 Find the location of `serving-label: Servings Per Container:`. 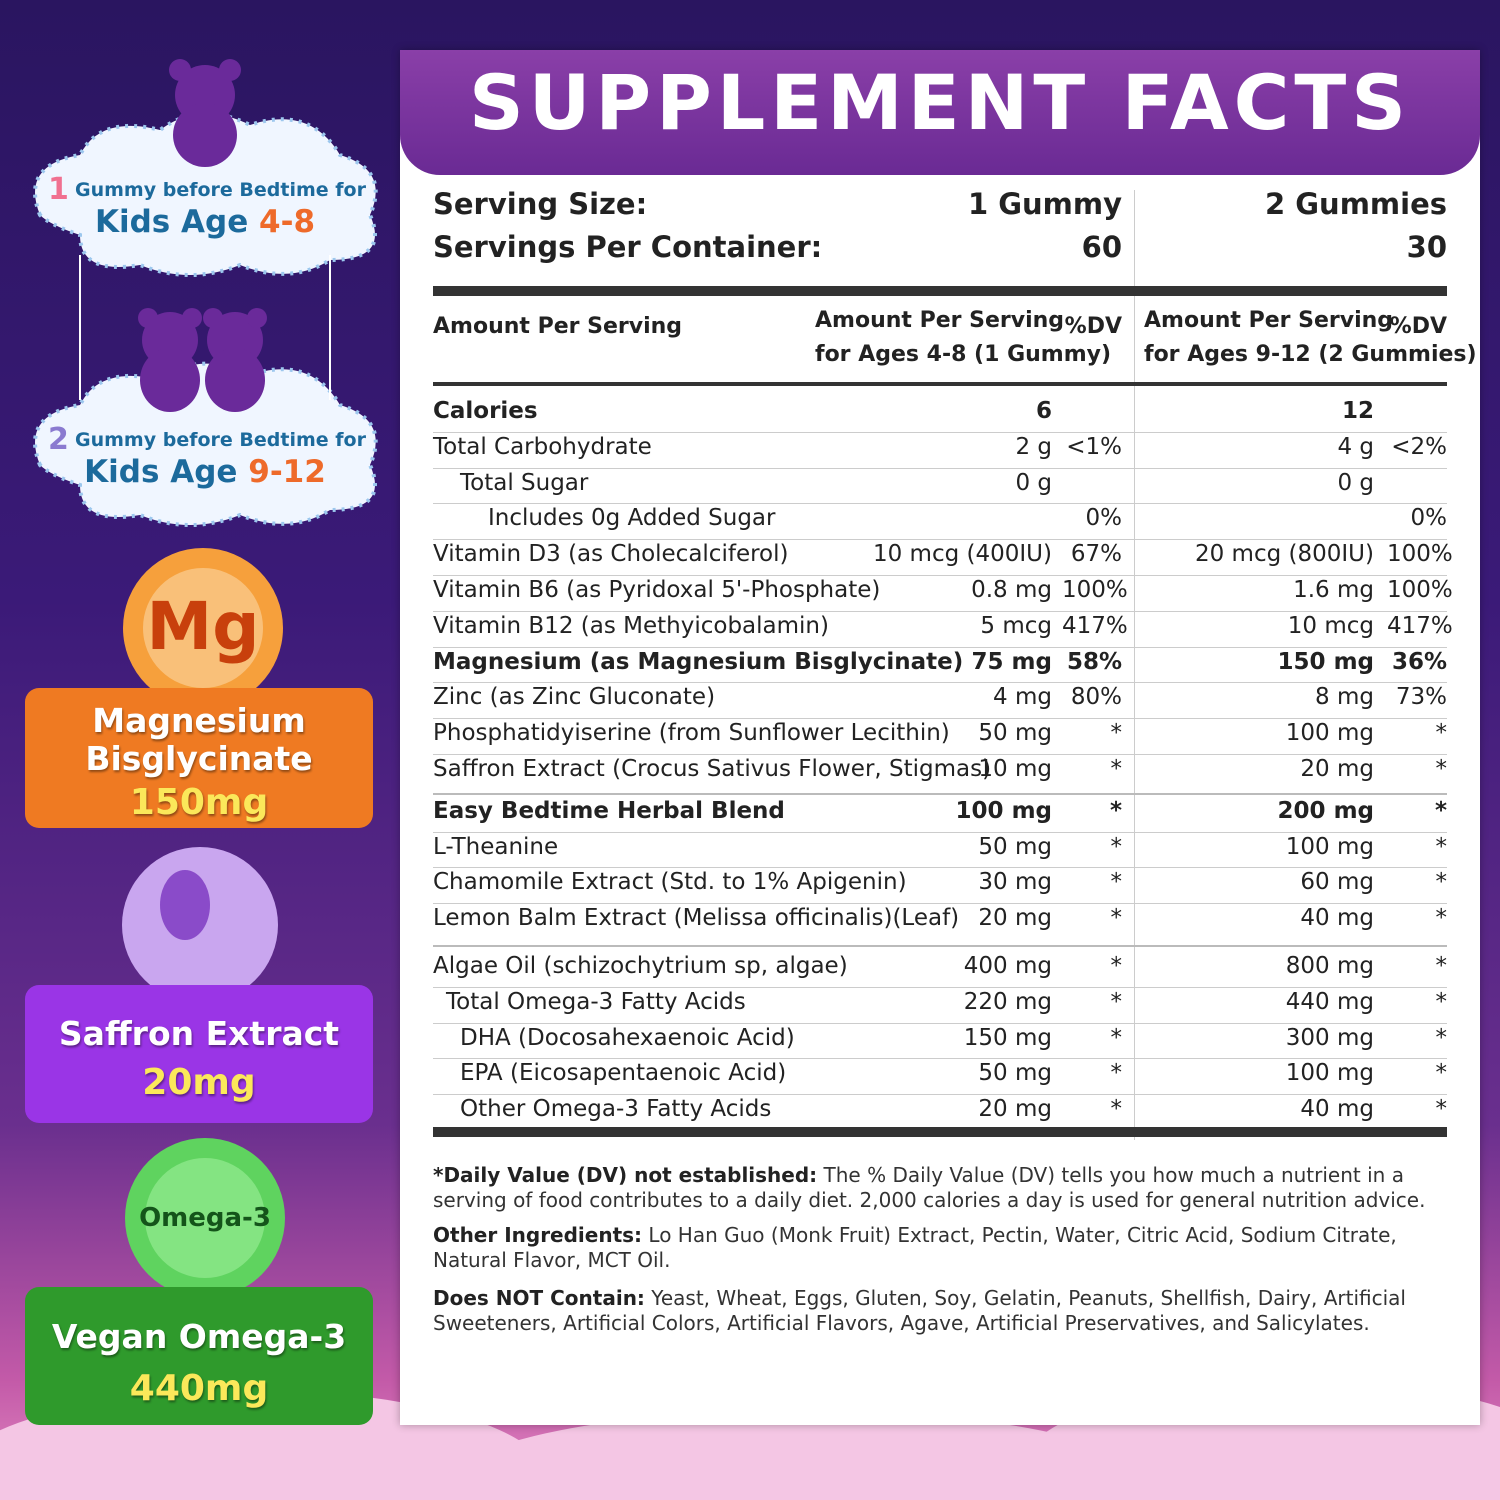

serving-label: Servings Per Container: is located at coordinates (628, 247).